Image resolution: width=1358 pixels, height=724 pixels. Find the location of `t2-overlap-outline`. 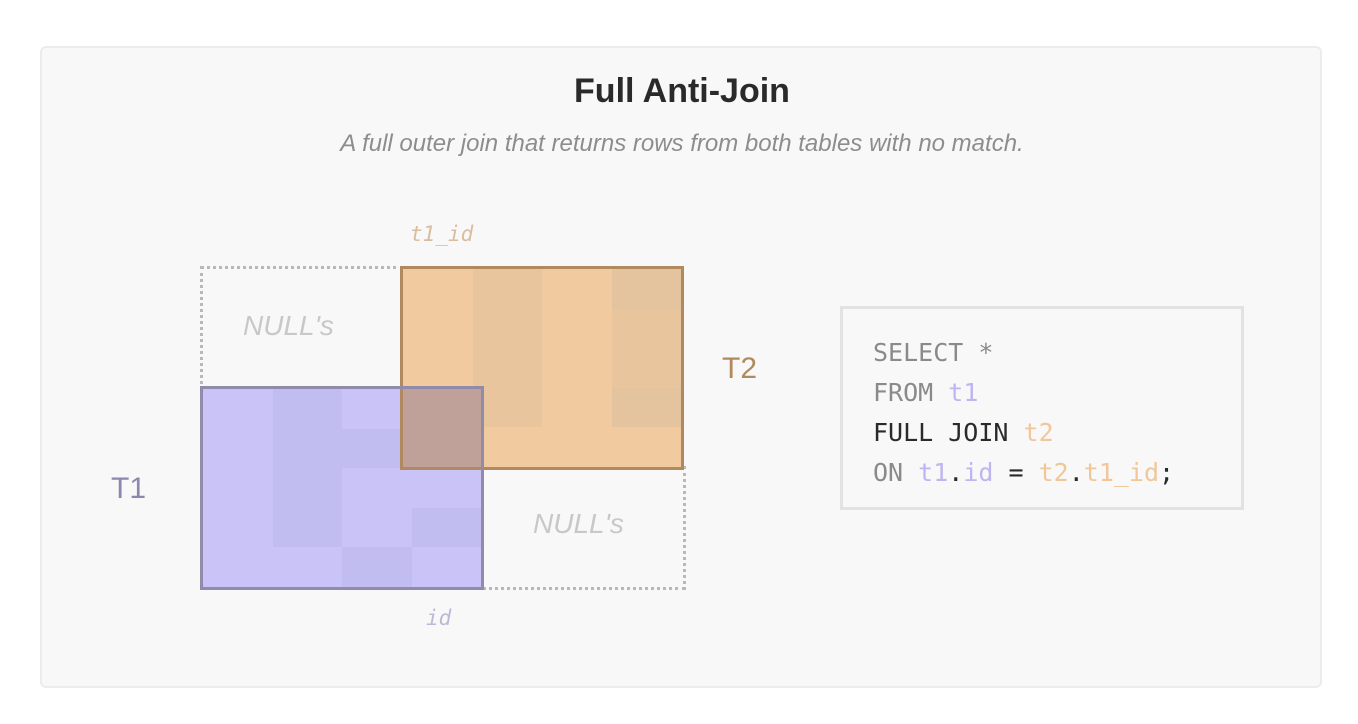

t2-overlap-outline is located at coordinates (442, 428).